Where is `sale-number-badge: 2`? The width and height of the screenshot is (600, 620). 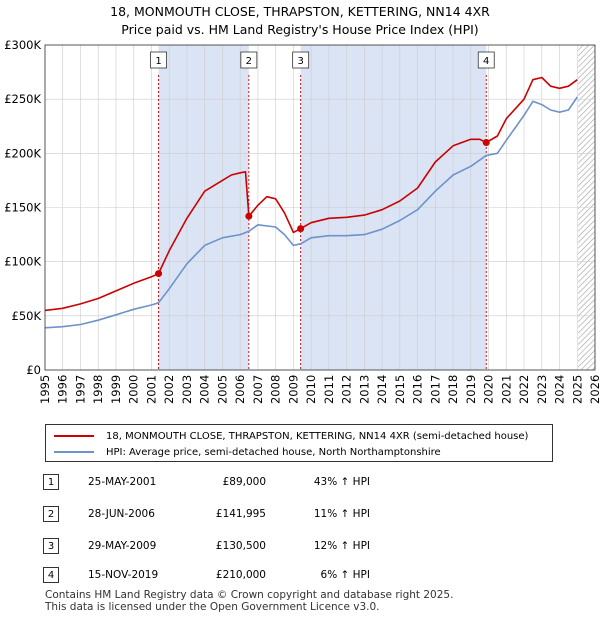 sale-number-badge: 2 is located at coordinates (51, 514).